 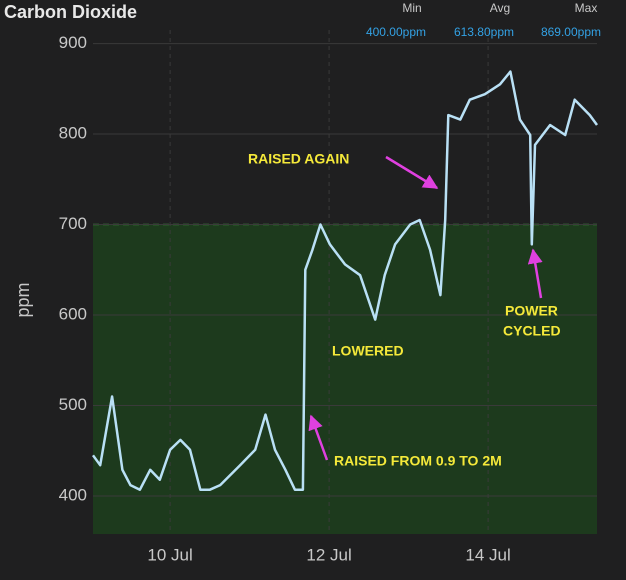 What do you see at coordinates (571, 32) in the screenshot?
I see `stat-value: 869.00ppm` at bounding box center [571, 32].